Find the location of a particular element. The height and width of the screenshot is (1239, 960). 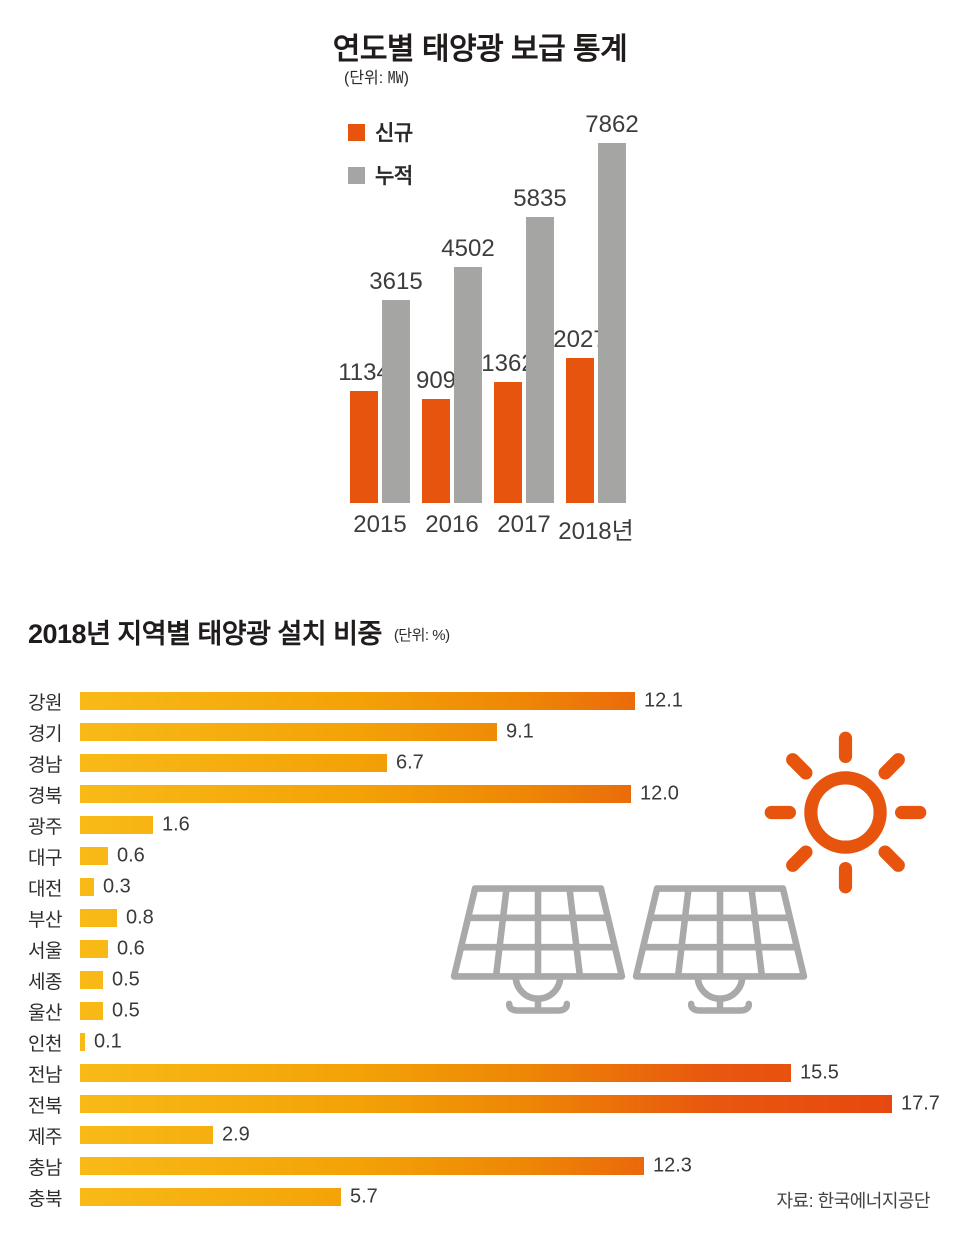

region-label: 대전 is located at coordinates (45, 889).